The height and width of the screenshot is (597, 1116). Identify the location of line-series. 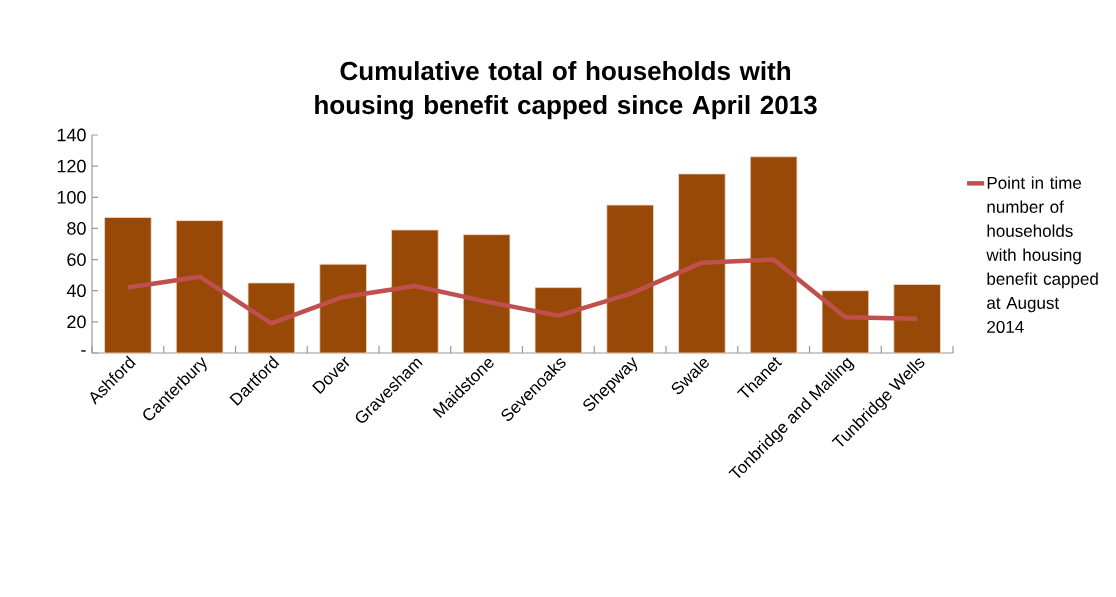
(522, 291).